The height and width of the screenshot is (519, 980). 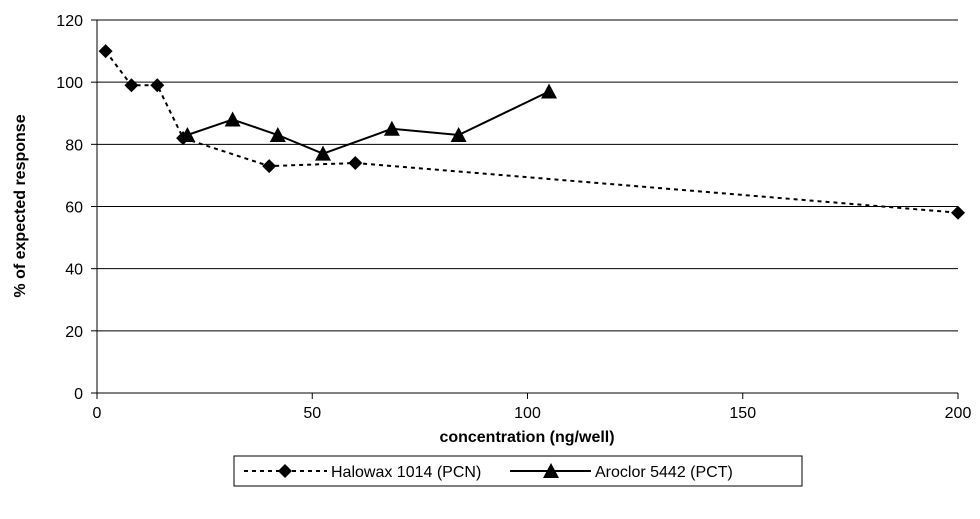 What do you see at coordinates (69, 21) in the screenshot?
I see `y-tick-label: 120` at bounding box center [69, 21].